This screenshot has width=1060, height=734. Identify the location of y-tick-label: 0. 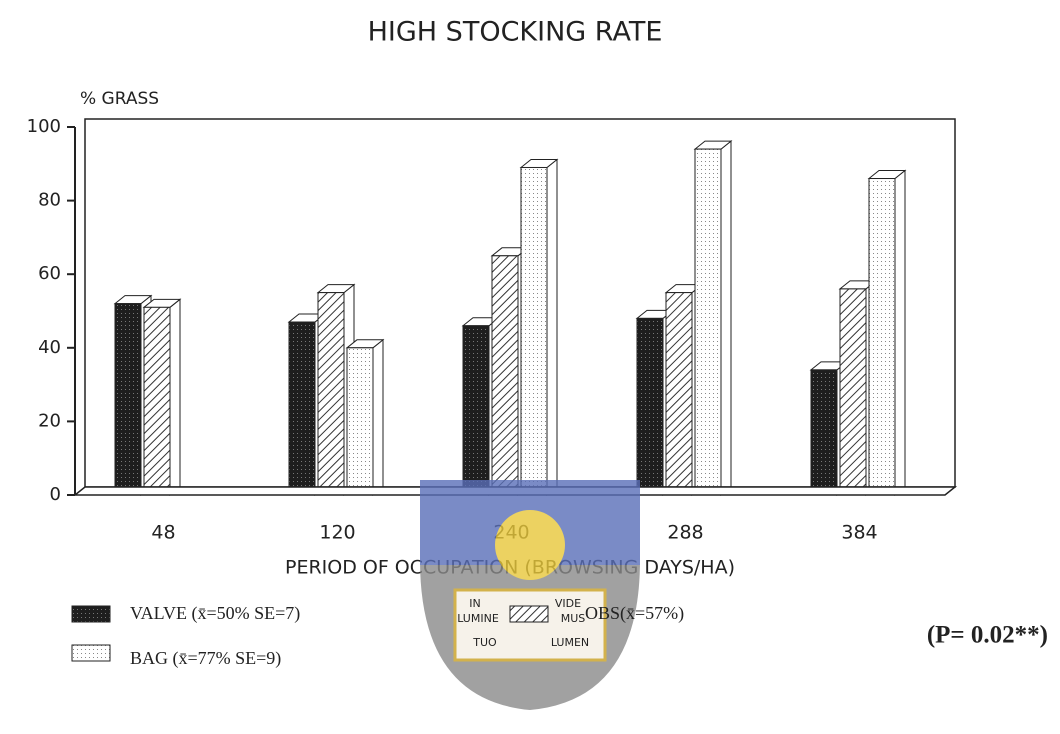
(55, 494).